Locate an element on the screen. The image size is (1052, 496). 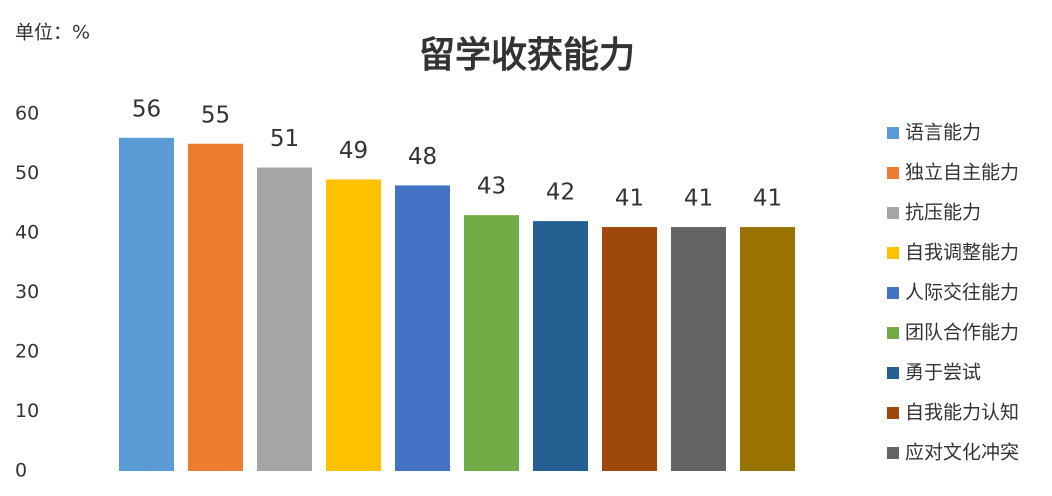
legend-label: 勇于尝试 is located at coordinates (943, 373).